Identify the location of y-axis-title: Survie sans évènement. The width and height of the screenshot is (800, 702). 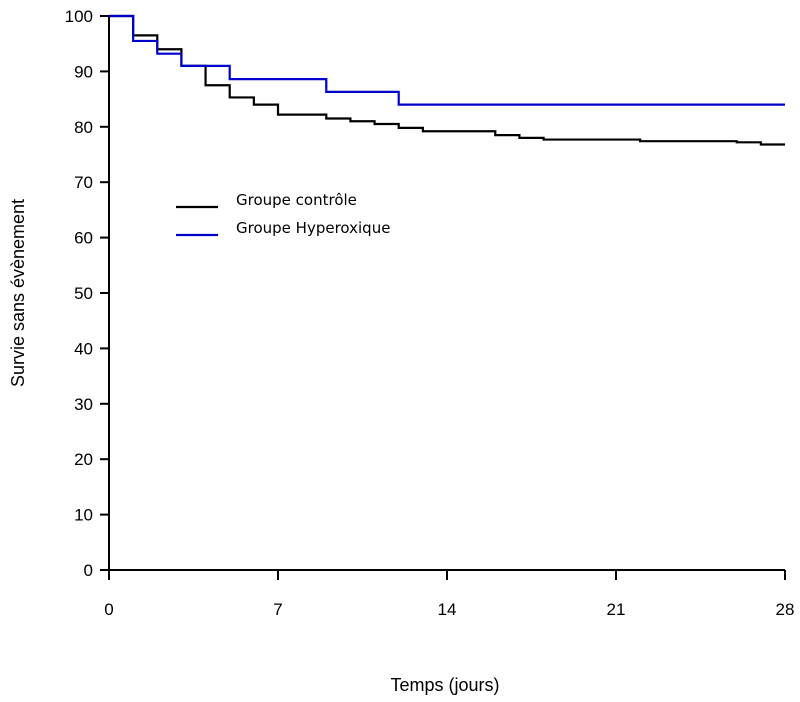
(18, 293).